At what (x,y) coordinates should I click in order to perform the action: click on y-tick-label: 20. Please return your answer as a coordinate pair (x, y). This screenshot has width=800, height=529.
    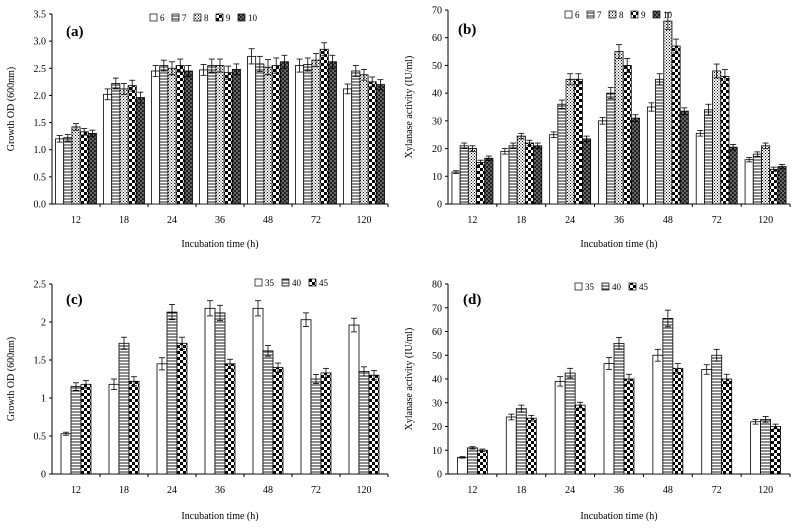
    Looking at the image, I should click on (437, 427).